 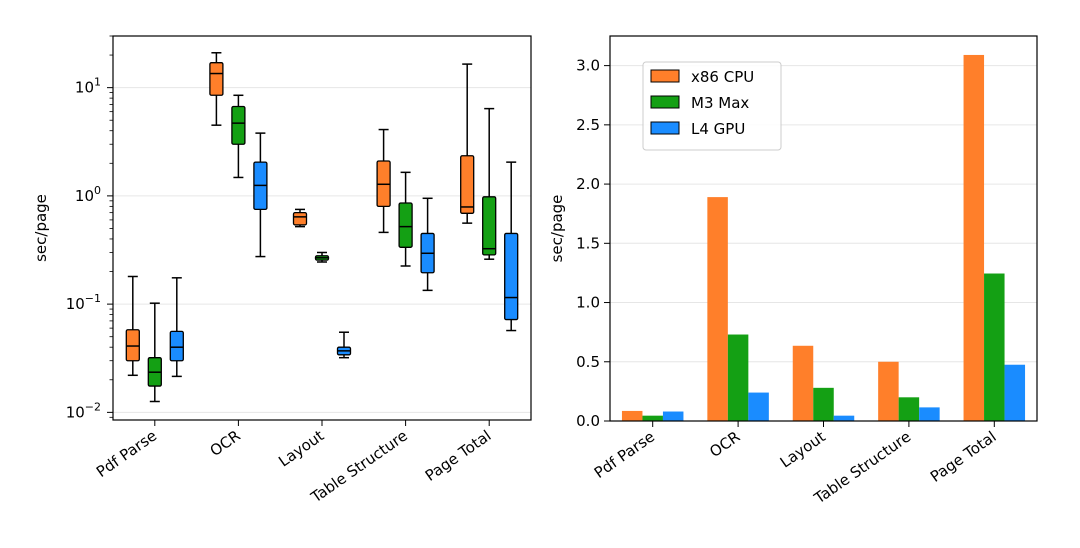 What do you see at coordinates (720, 103) in the screenshot?
I see `legend-label: M3 Max` at bounding box center [720, 103].